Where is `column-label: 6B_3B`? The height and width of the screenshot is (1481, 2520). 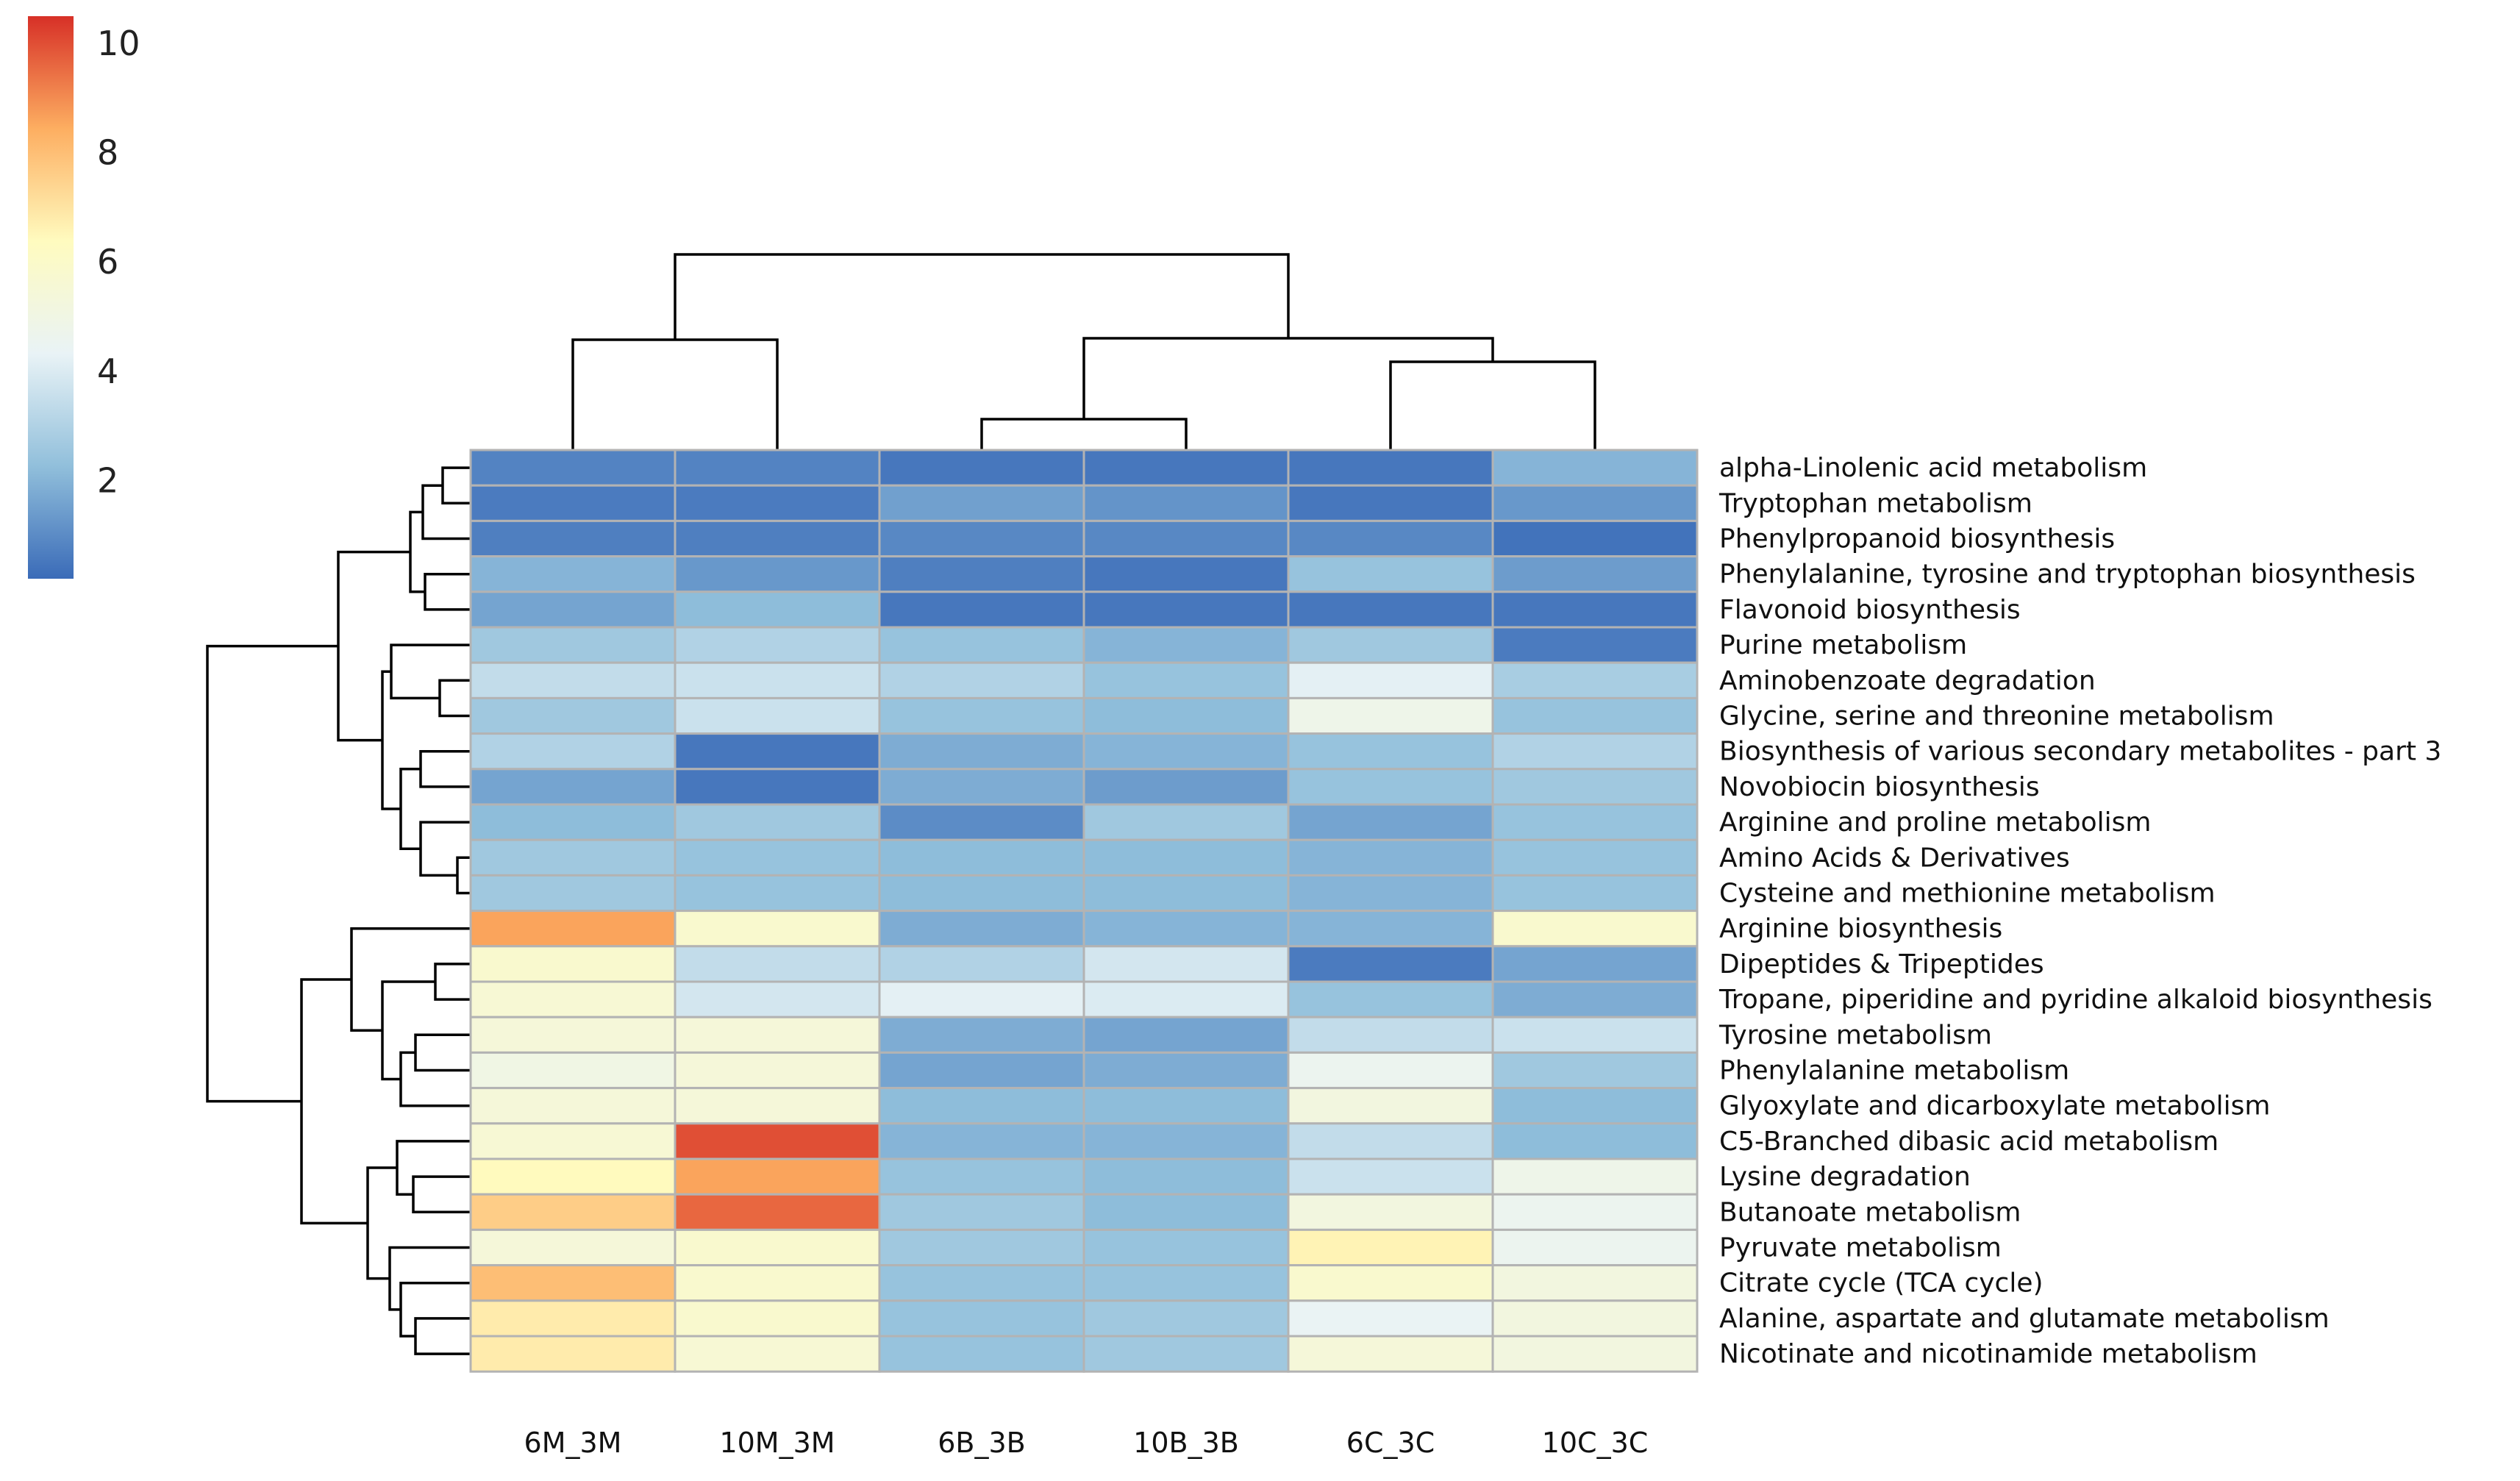
column-label: 6B_3B is located at coordinates (982, 1443).